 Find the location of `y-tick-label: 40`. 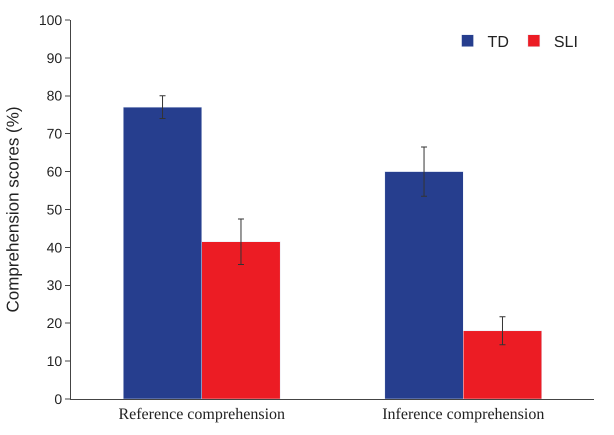

y-tick-label: 40 is located at coordinates (54, 247).